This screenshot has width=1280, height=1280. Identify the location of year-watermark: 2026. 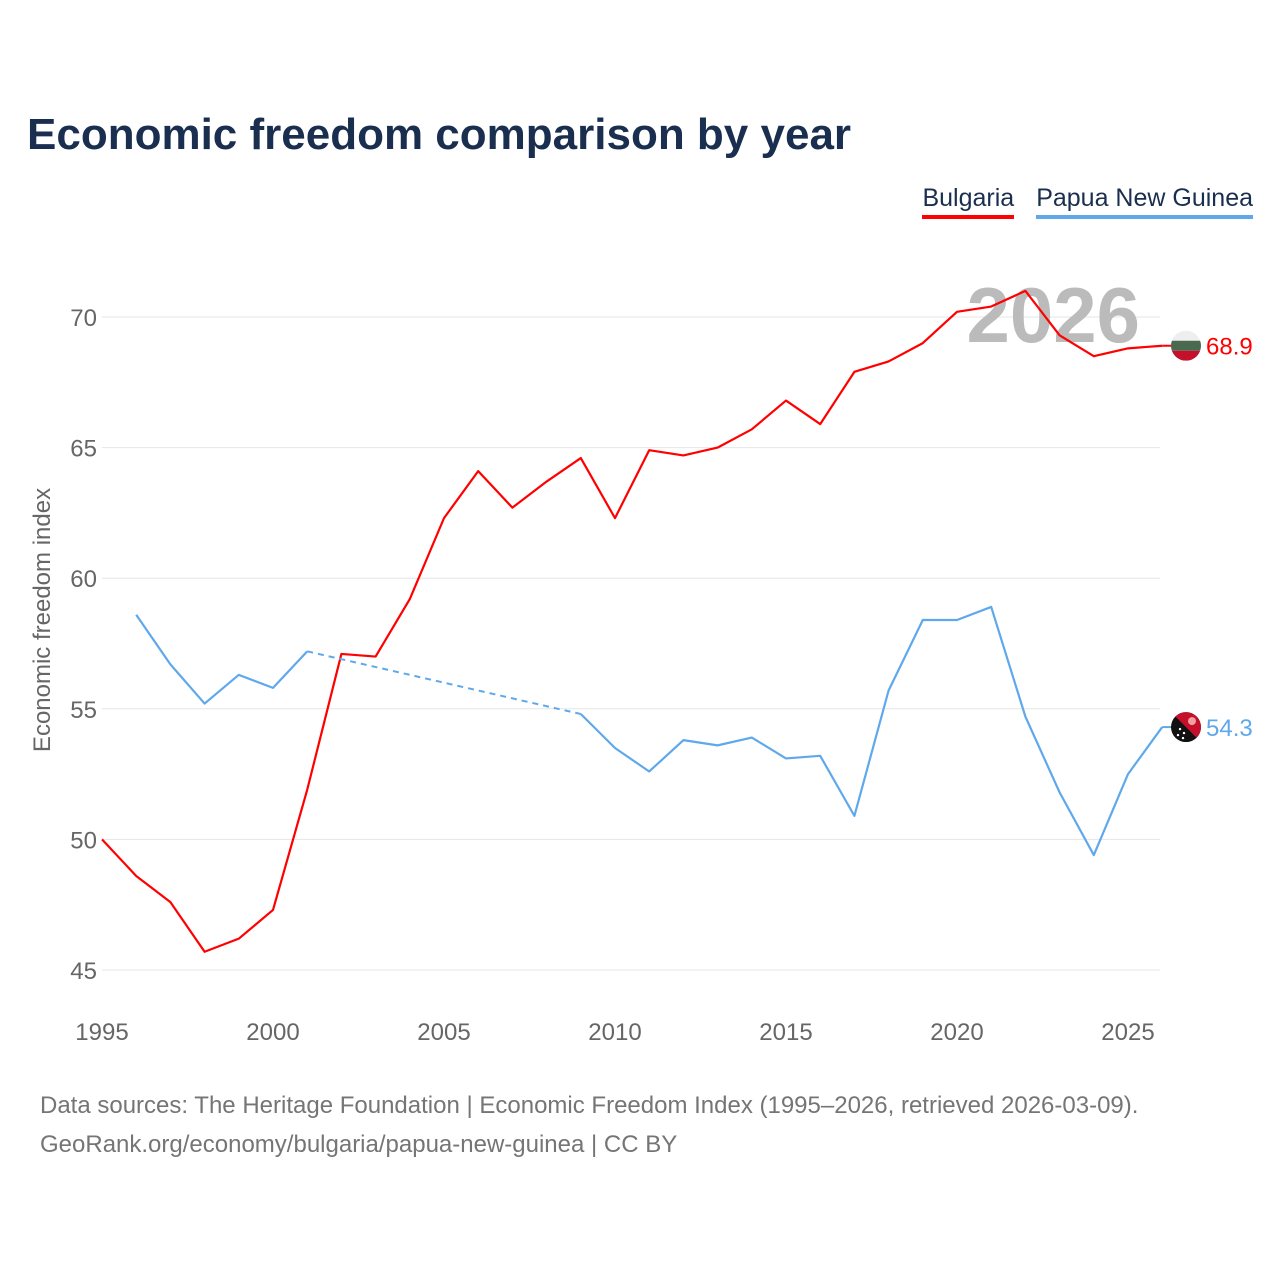
(1053, 315).